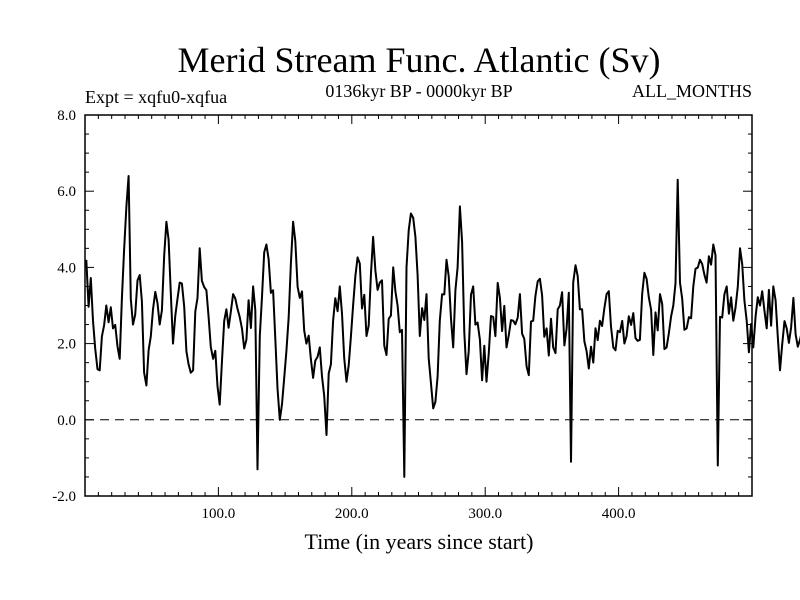  Describe the element at coordinates (485, 514) in the screenshot. I see `x-tick-label: 300.0` at that location.